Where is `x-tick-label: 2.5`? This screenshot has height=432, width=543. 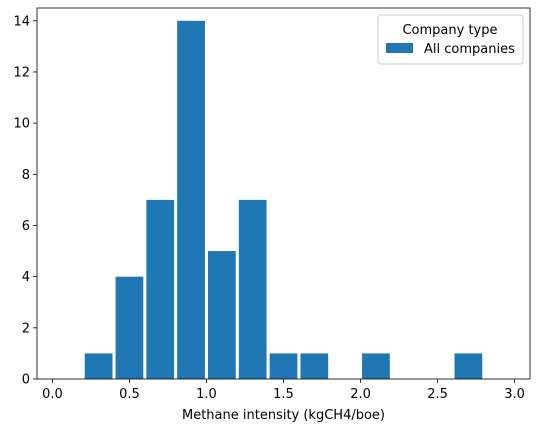 x-tick-label: 2.5 is located at coordinates (437, 394).